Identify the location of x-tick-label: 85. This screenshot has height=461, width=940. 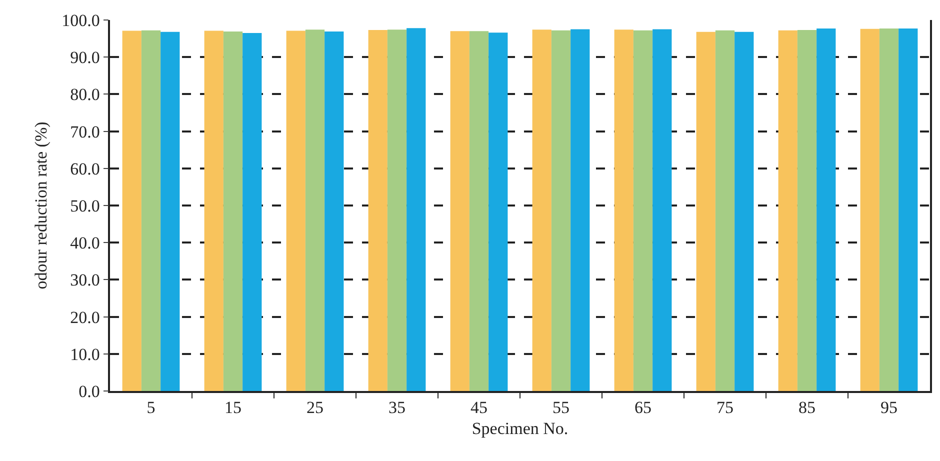
(807, 408).